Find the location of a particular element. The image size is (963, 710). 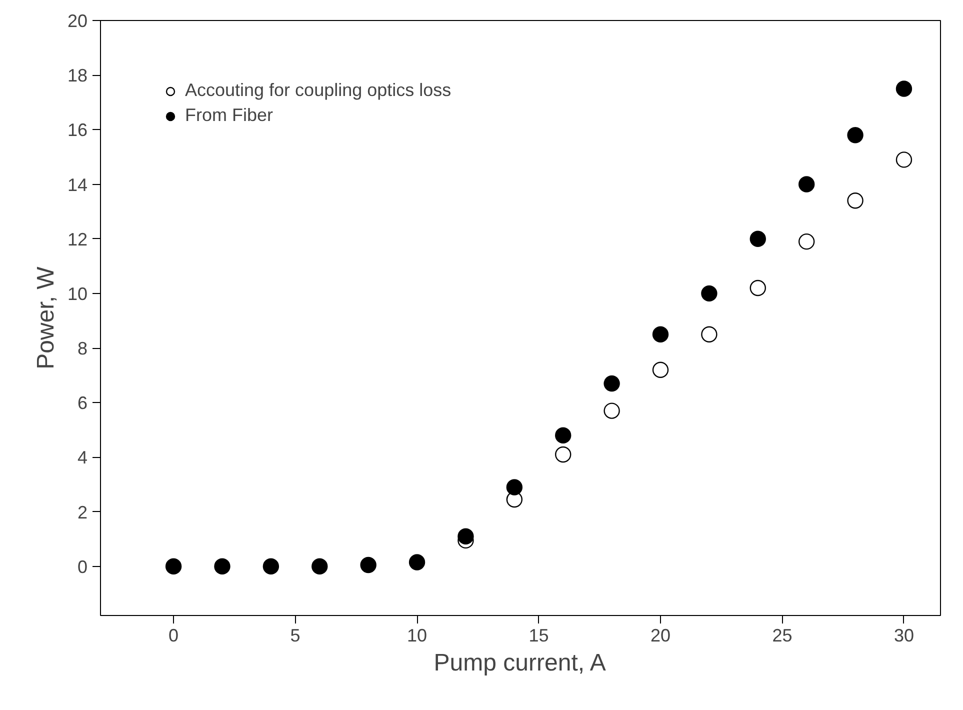

y-tick-label: 6 is located at coordinates (82, 403).